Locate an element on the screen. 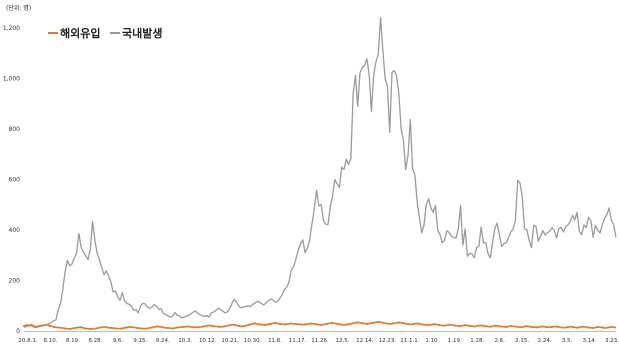  x-tick-label: 10.3. is located at coordinates (185, 341).